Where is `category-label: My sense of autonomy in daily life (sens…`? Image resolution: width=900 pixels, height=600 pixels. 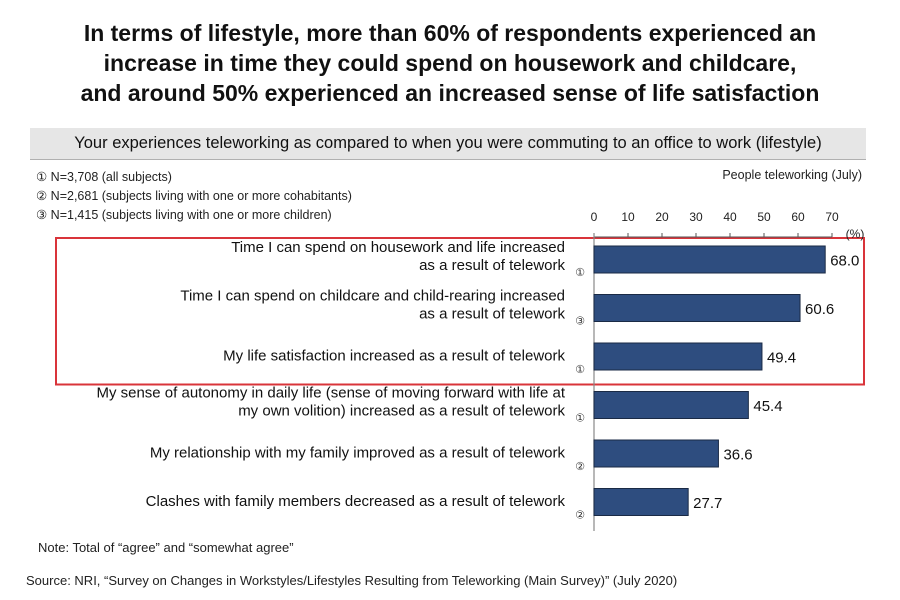 category-label: My sense of autonomy in daily life (sens… is located at coordinates (330, 393).